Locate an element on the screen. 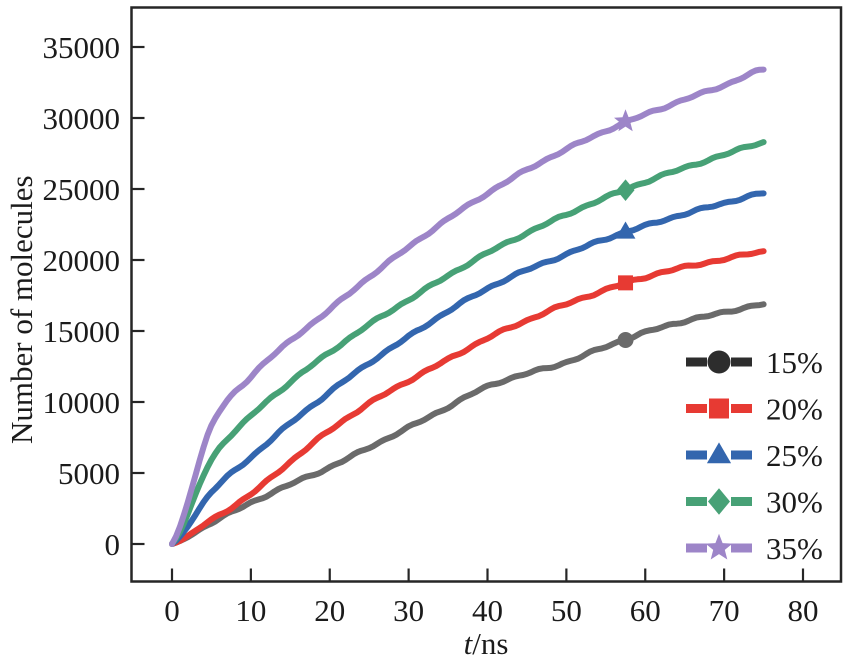  x-tick-label: 40 is located at coordinates (487, 610).